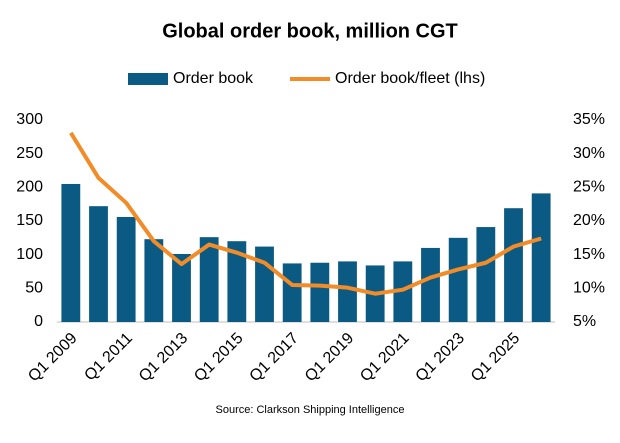 The width and height of the screenshot is (620, 443). Describe the element at coordinates (34, 288) in the screenshot. I see `y-tick-label: 50` at that location.